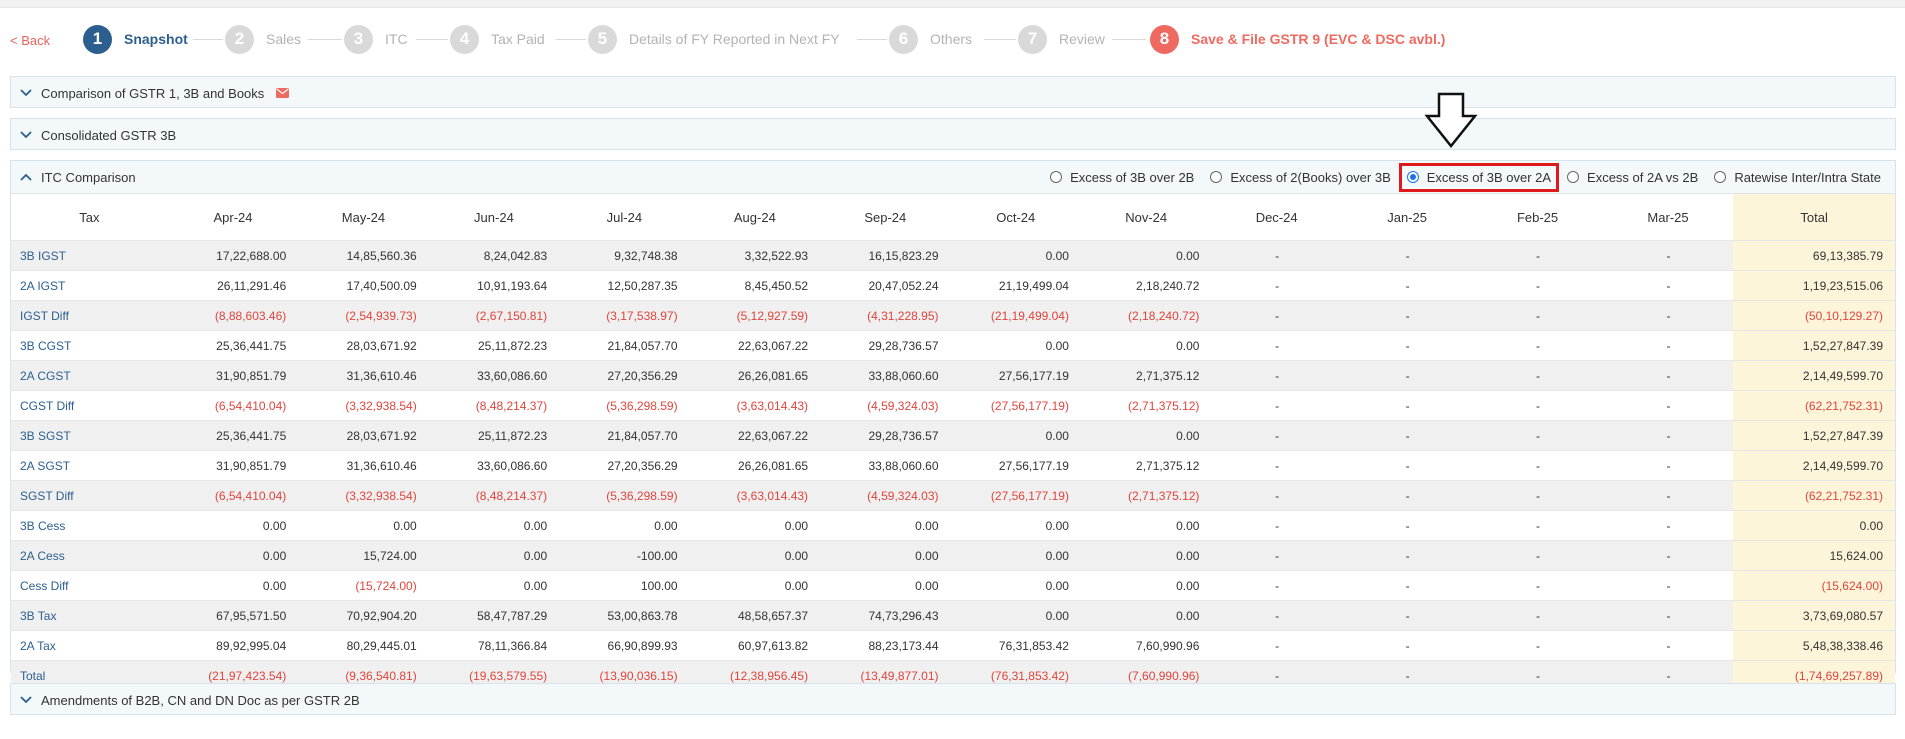 This screenshot has width=1905, height=739. What do you see at coordinates (1668, 217) in the screenshot?
I see `column-header: Mar-25` at bounding box center [1668, 217].